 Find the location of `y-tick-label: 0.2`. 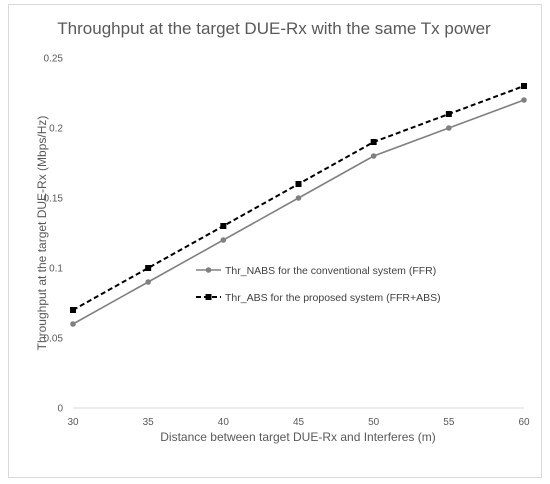

y-tick-label: 0.2 is located at coordinates (56, 129).